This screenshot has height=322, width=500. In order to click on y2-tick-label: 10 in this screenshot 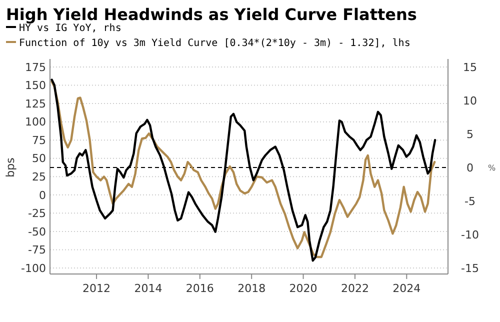, I will do `click(470, 101)`.